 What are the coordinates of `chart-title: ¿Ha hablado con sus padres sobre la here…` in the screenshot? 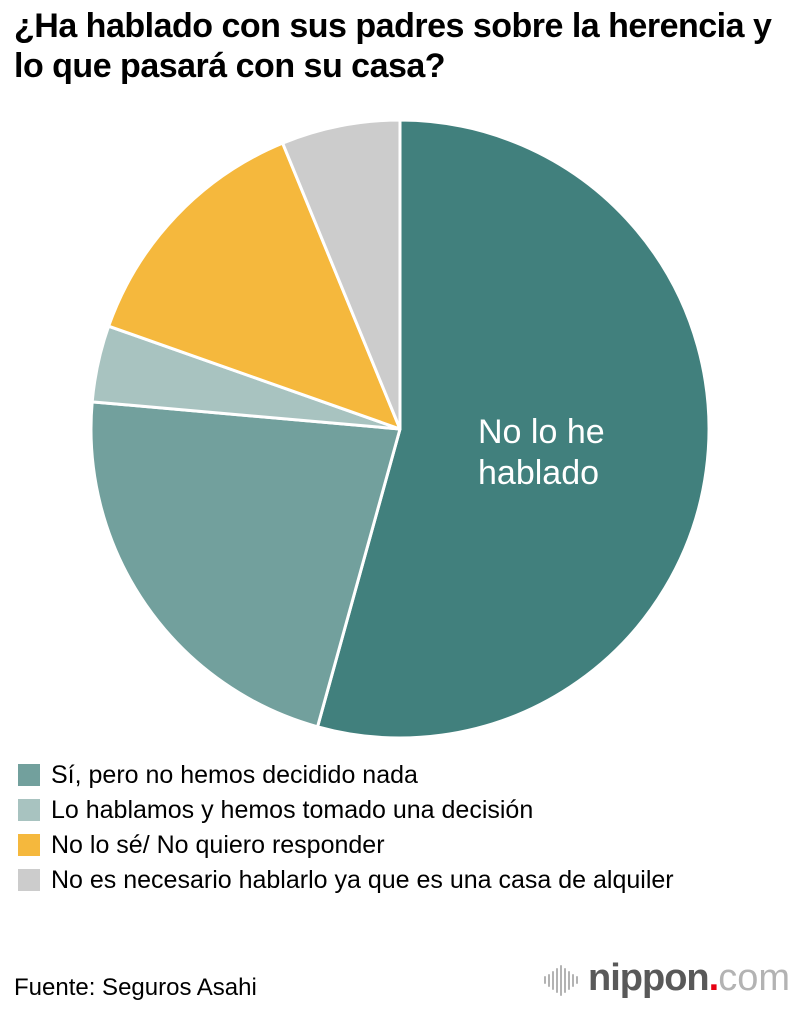 It's located at (393, 46).